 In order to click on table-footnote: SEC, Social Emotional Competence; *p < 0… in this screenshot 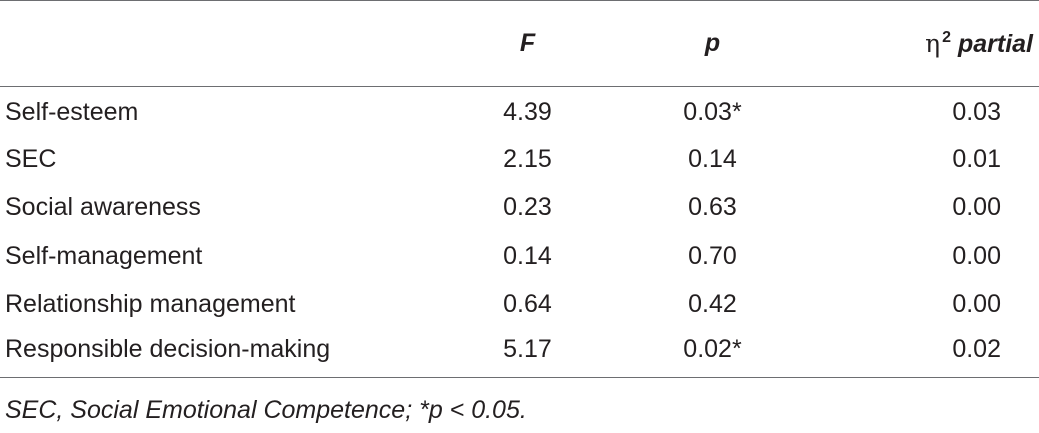, I will do `click(266, 410)`.